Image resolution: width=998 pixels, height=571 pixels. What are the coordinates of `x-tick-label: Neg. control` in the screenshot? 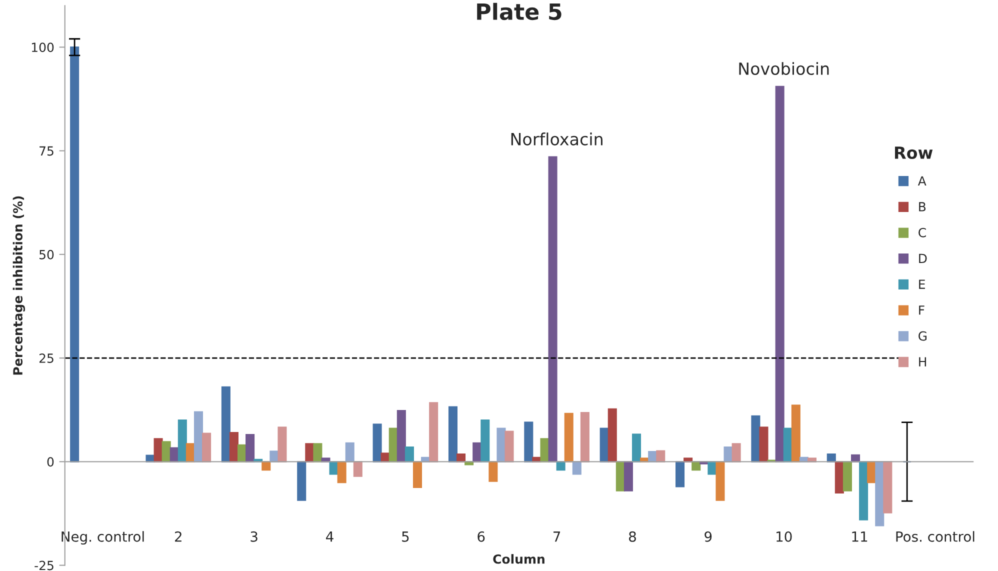 It's located at (103, 538).